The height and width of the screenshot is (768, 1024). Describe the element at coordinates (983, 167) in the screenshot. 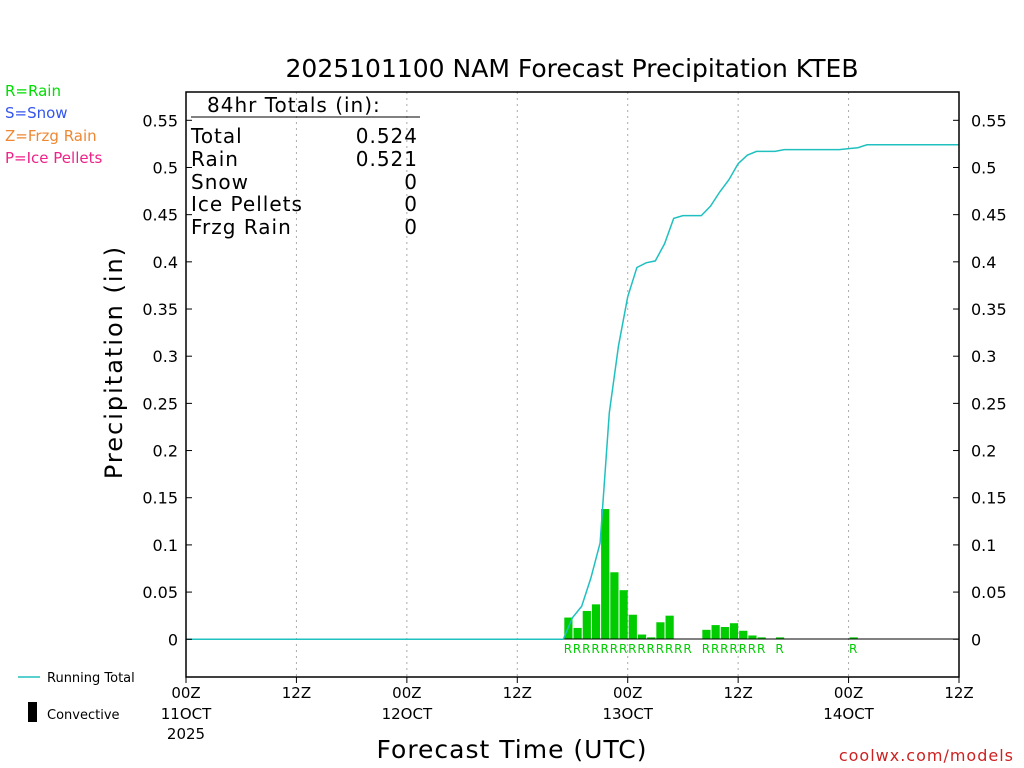

I see `y-tick-label-right: 0.5` at that location.